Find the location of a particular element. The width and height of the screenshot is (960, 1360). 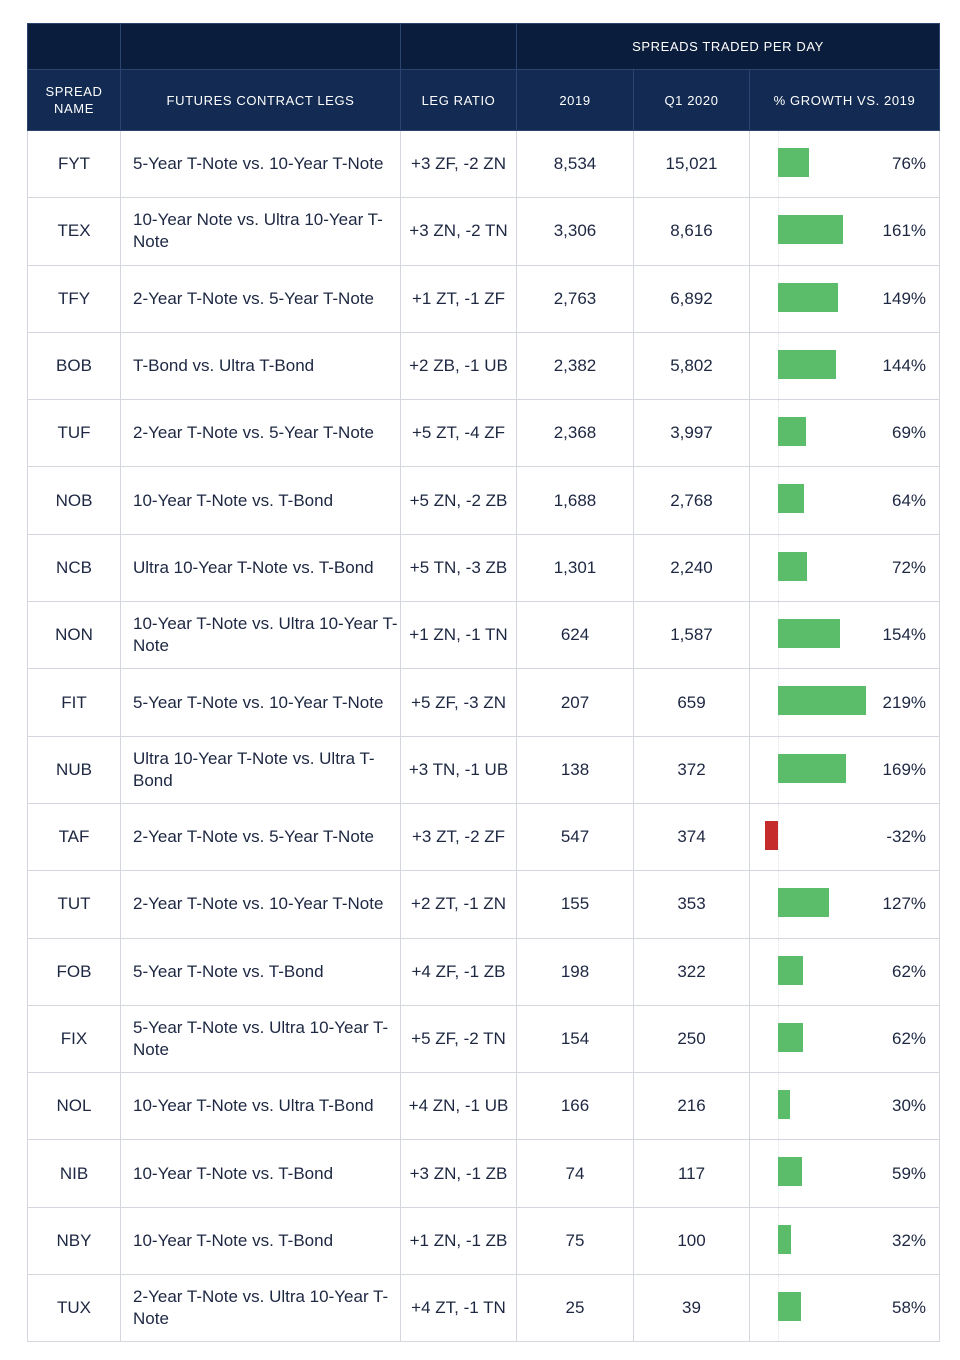

volume-2019: 138 is located at coordinates (575, 769).